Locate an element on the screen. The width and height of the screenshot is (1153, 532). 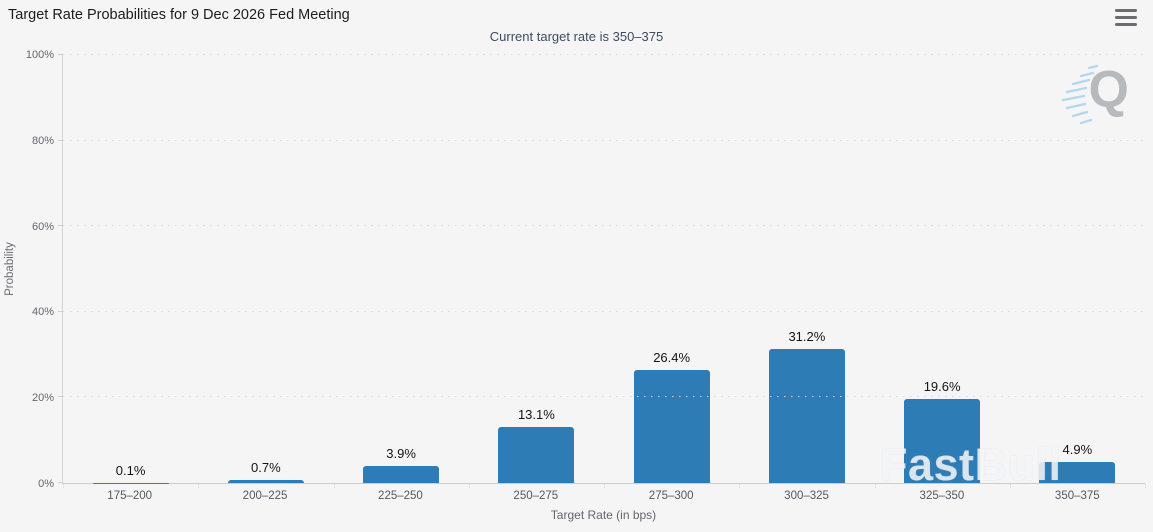
bar-slot-350–375: 4.9% is located at coordinates (1077, 269).